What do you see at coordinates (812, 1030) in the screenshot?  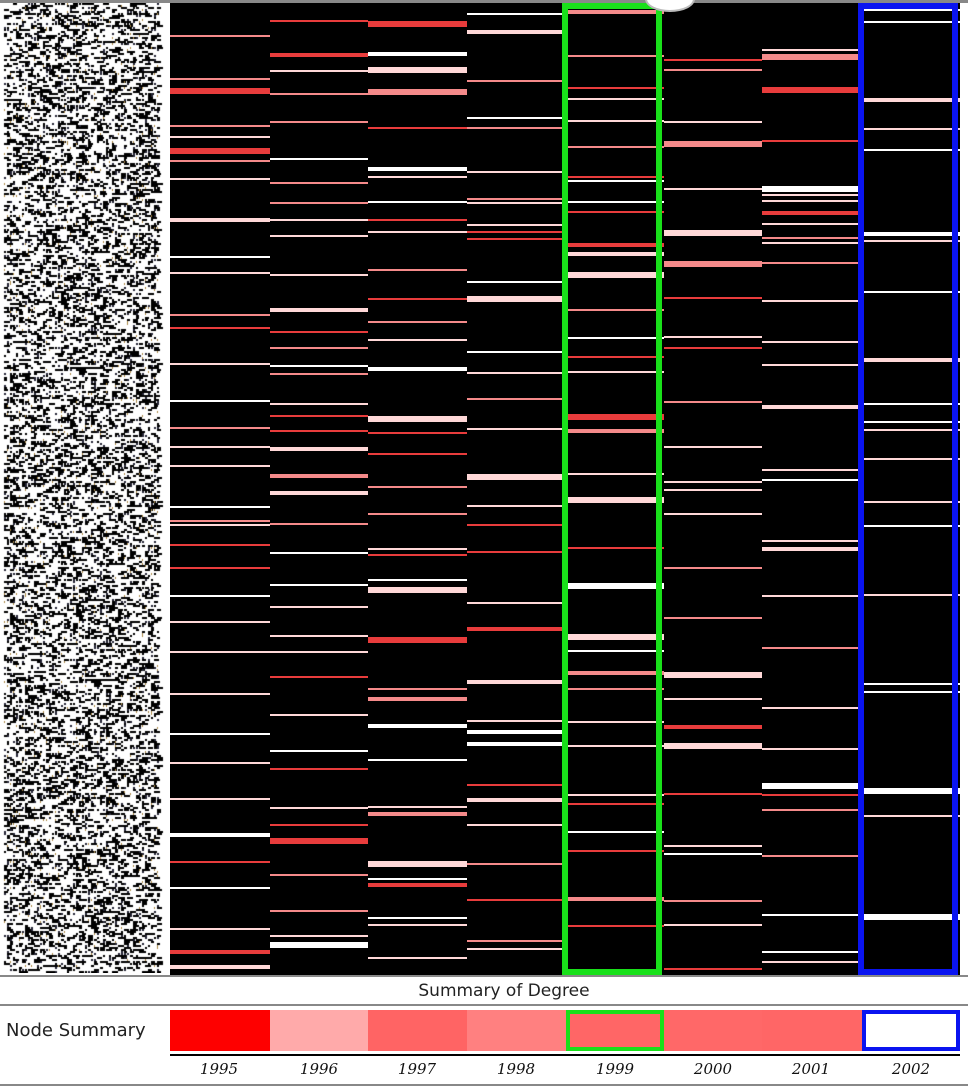 I see `summary-cell-2001` at bounding box center [812, 1030].